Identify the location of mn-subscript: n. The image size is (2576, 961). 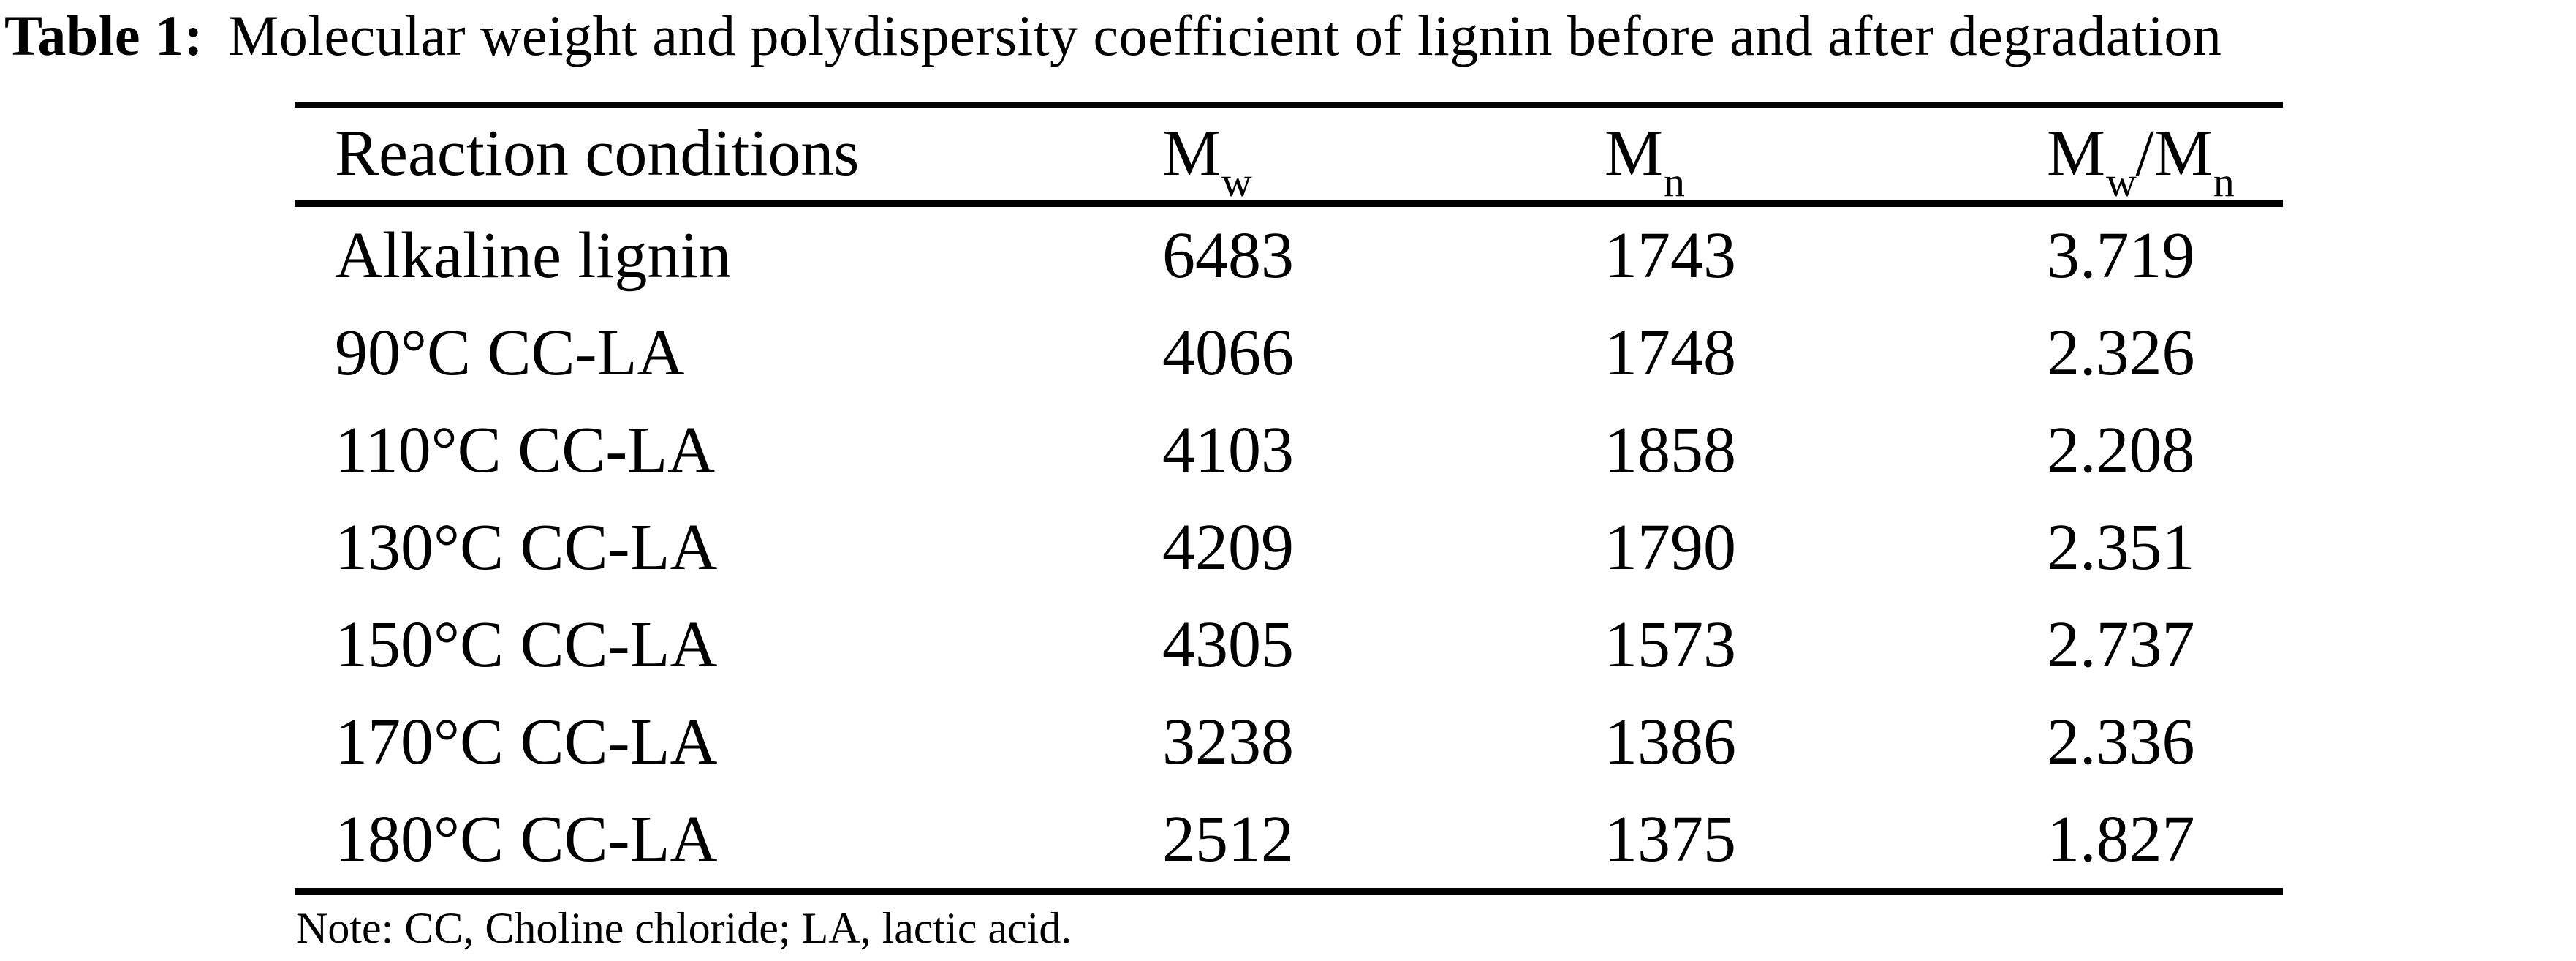
(1674, 182).